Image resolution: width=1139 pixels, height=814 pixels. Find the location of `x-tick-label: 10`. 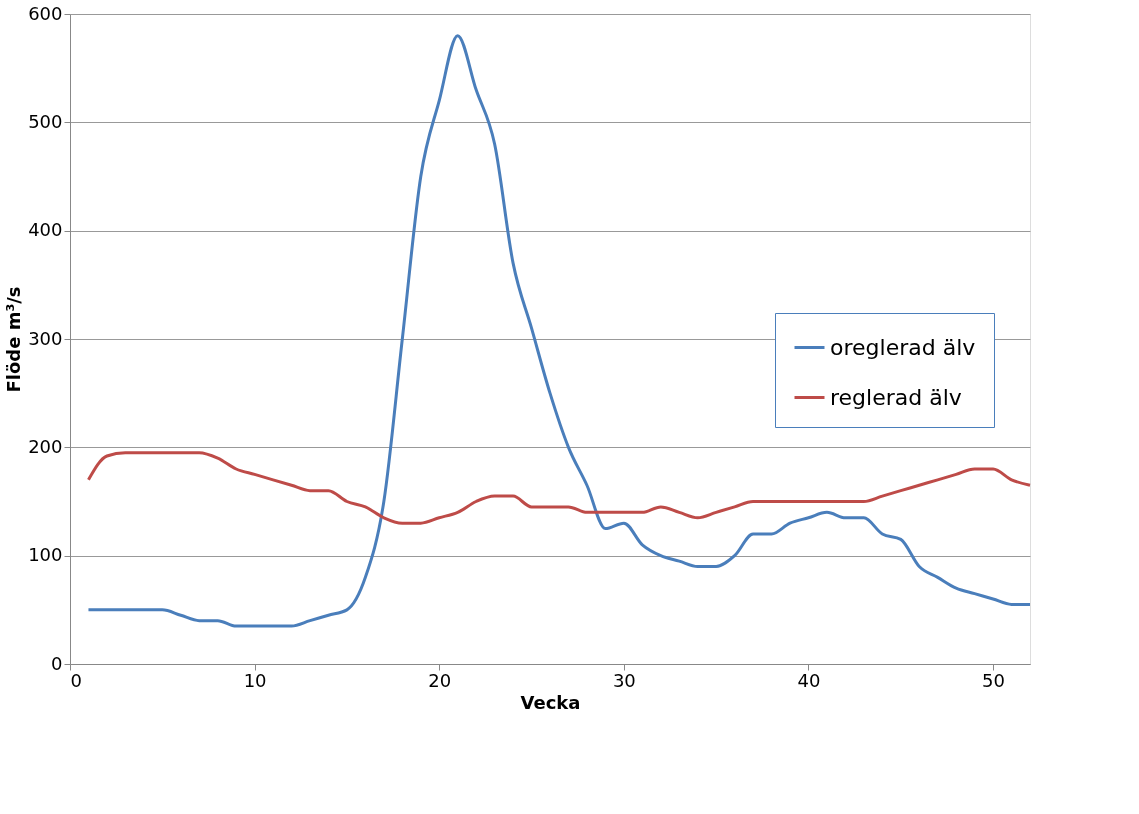

x-tick-label: 10 is located at coordinates (255, 680).